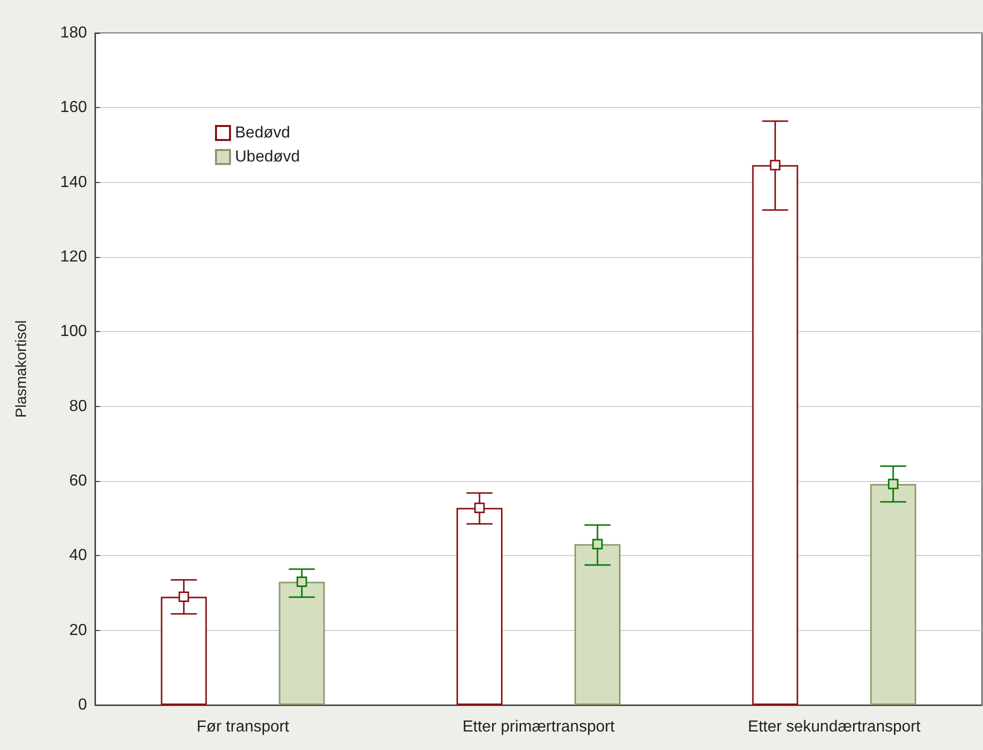  I want to click on x-tick-label: Før transport, so click(243, 727).